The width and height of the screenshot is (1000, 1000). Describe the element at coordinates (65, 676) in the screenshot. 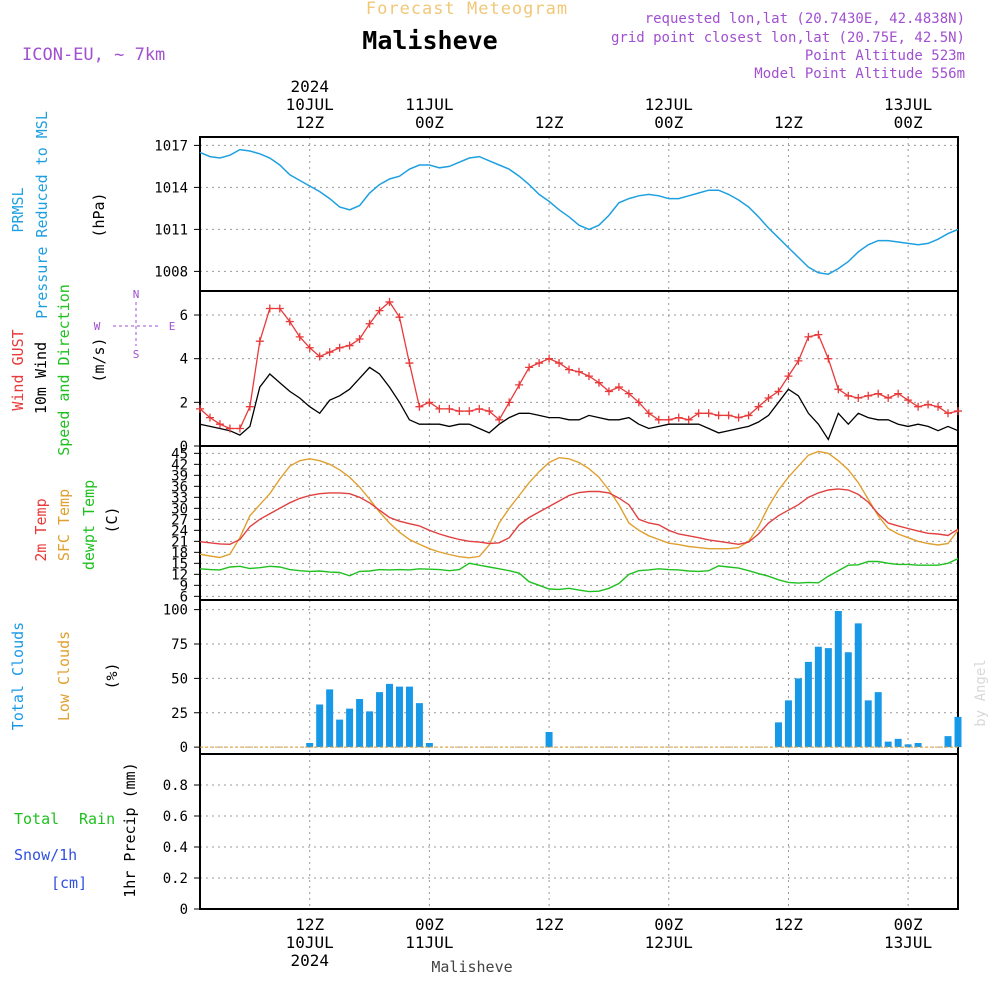

I see `cloud-labels: Total Clouds Low Clouds (%)` at that location.